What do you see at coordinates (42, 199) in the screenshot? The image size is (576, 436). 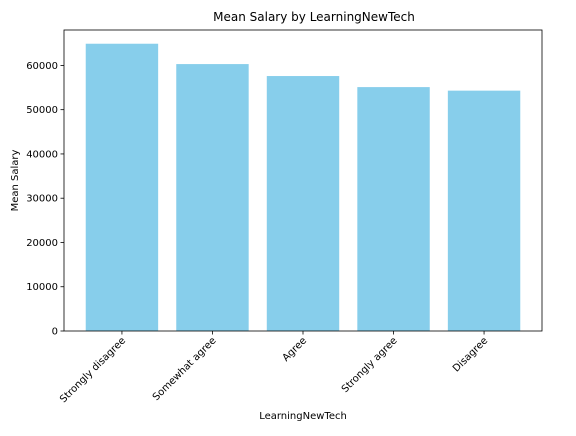 I see `y-tick-label: 30000` at bounding box center [42, 199].